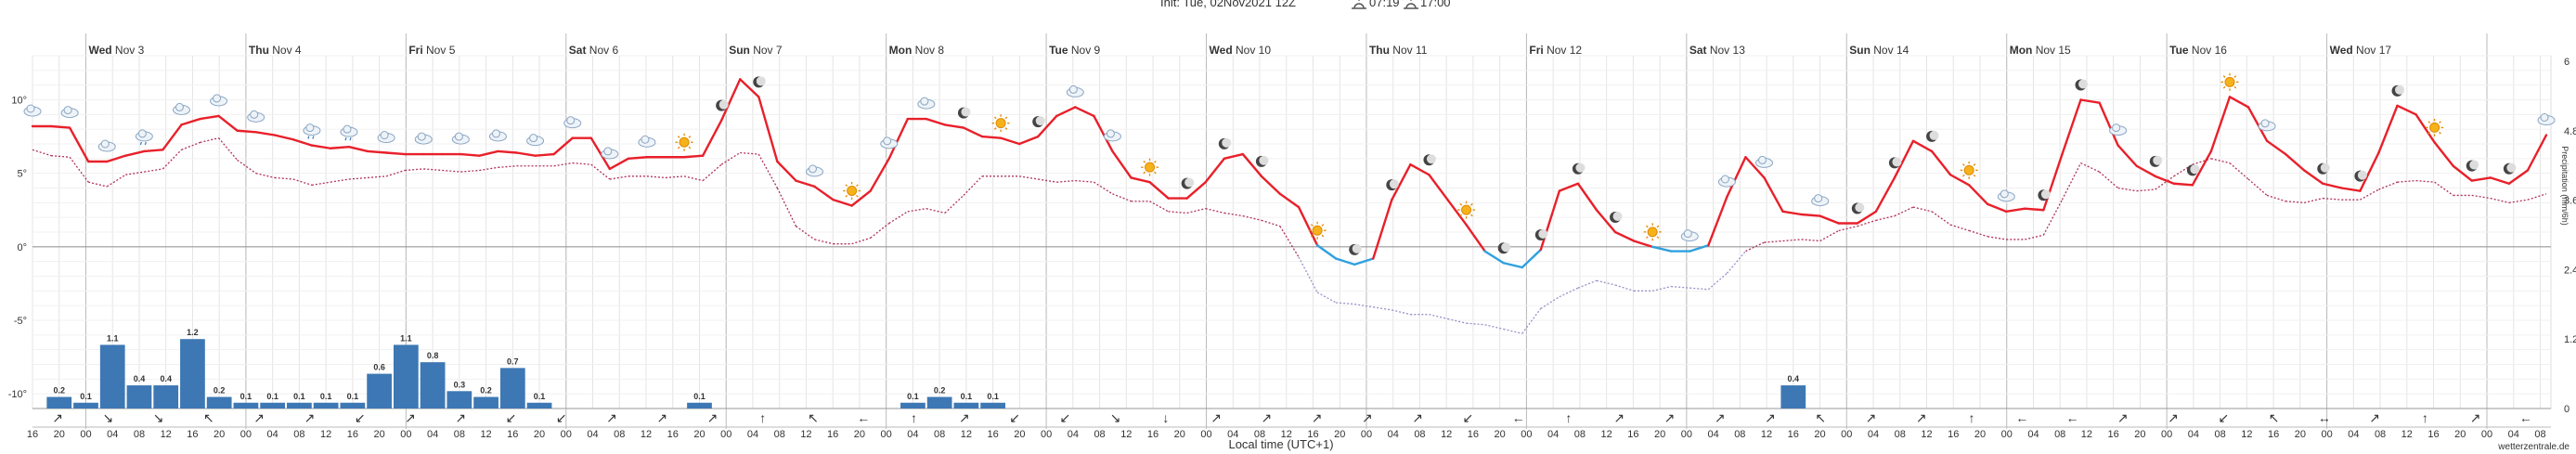  I want to click on hour-tick: 00, so click(85, 435).